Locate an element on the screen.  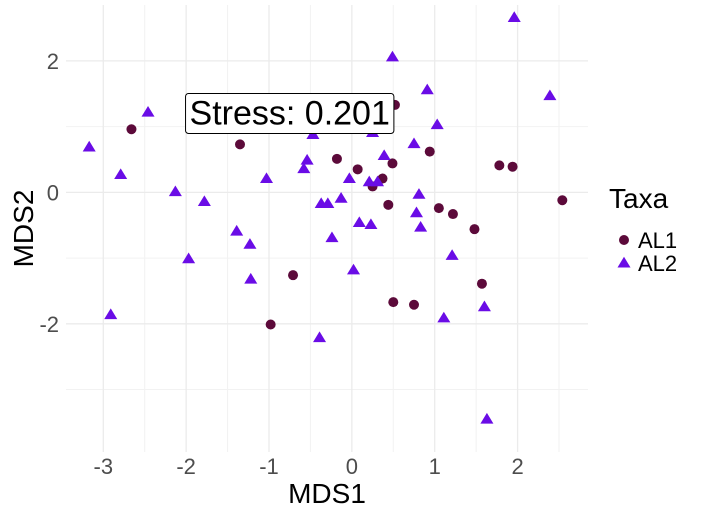
legend-item-al1: AL1 is located at coordinates (648, 240).